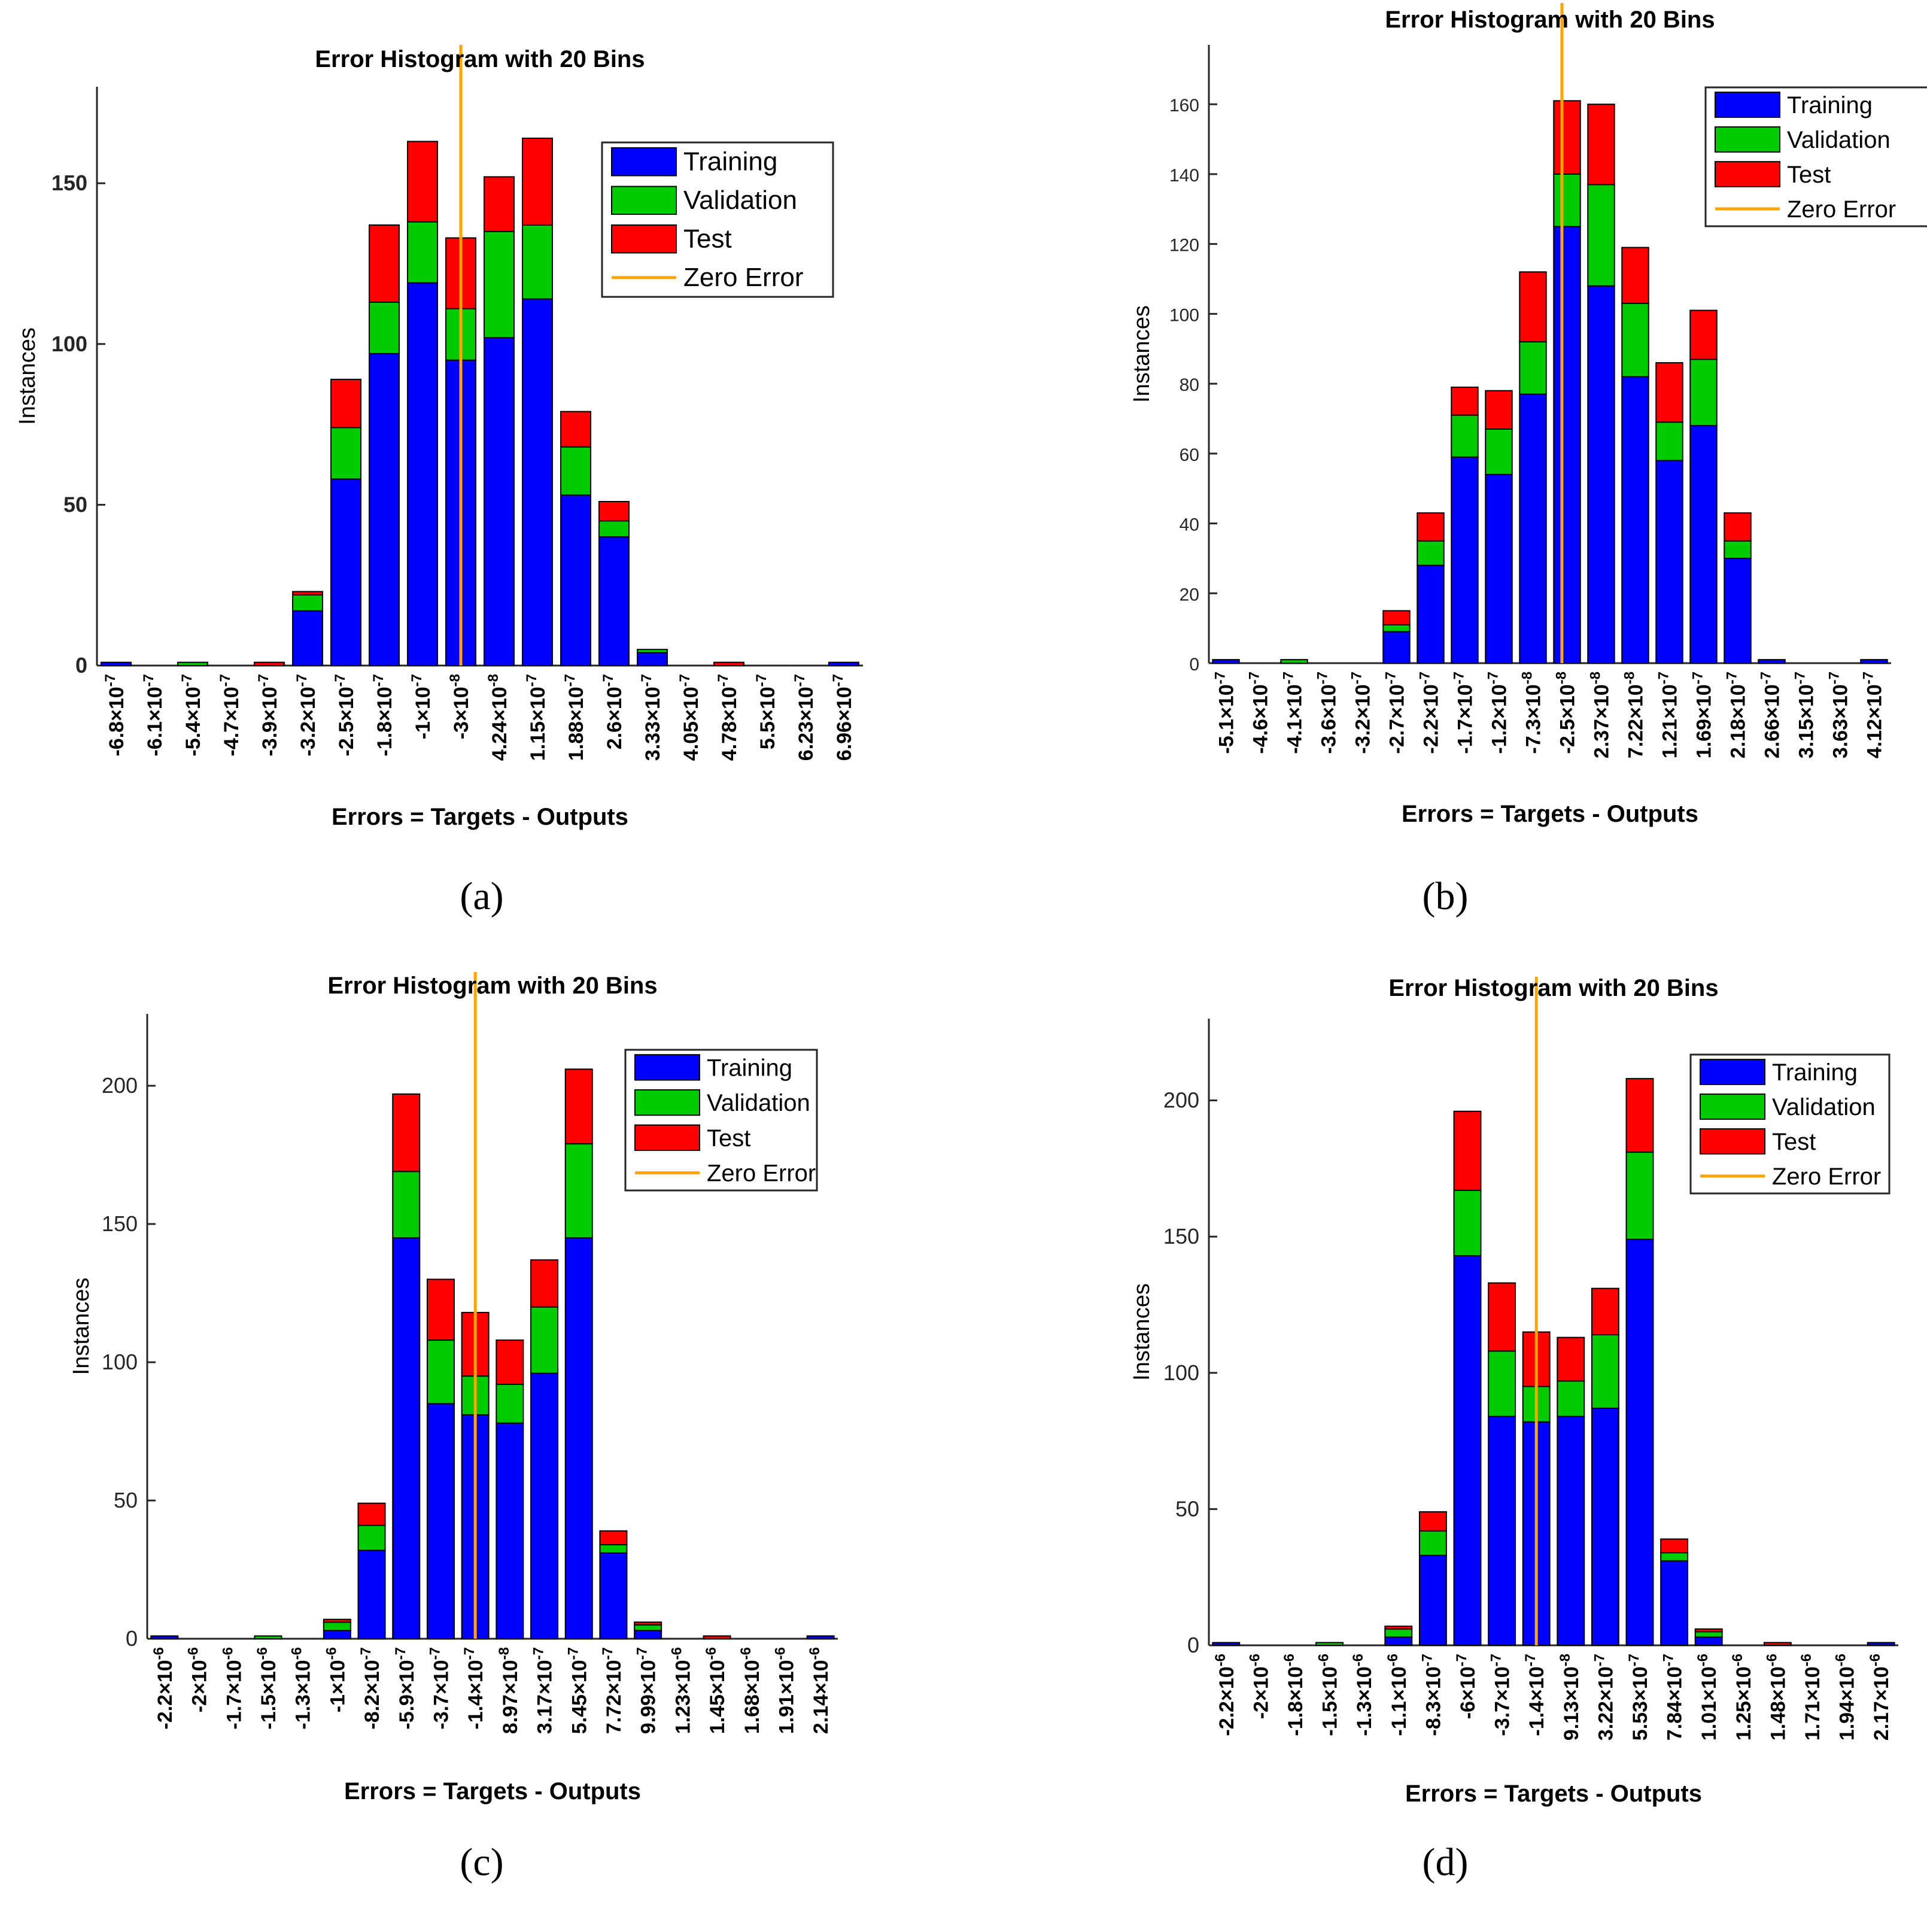 Image resolution: width=1927 pixels, height=1932 pixels. I want to click on x-tick-label: -2×10-6, so click(198, 1679).